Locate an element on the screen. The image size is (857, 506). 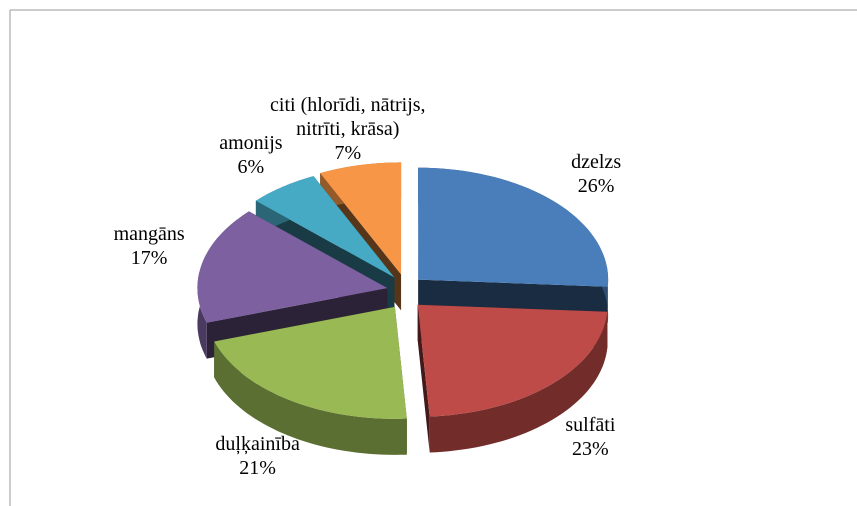
data-label: duļķainība 21% is located at coordinates (258, 456).